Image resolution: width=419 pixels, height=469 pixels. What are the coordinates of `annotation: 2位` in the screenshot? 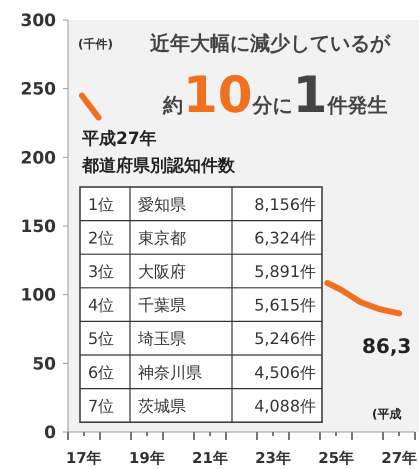 It's located at (101, 238).